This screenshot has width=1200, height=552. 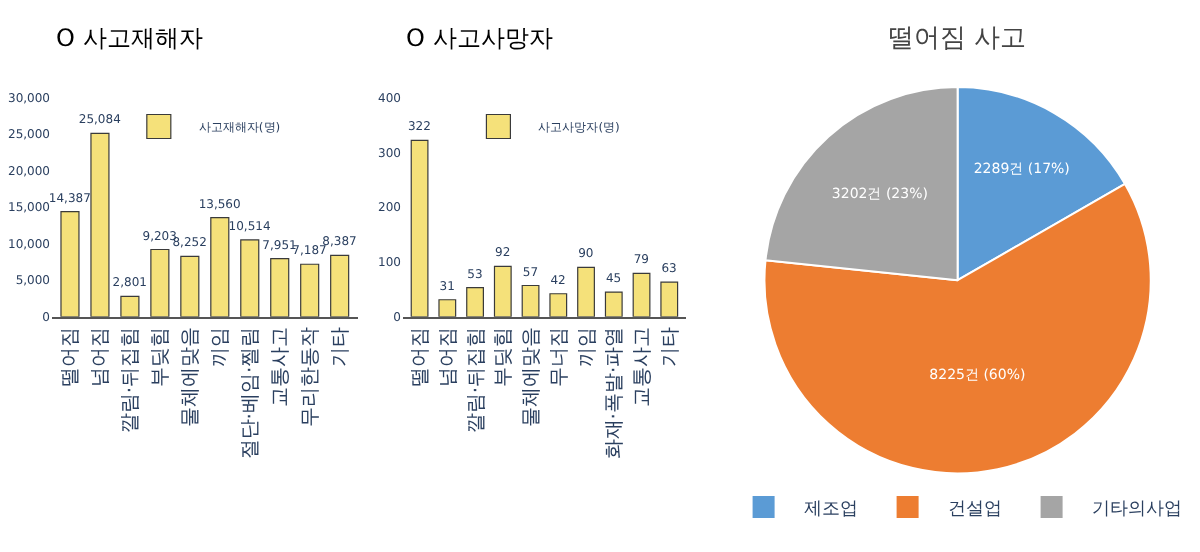 I want to click on x-tick-label: 화재·폭발·파열, so click(x=615, y=393).